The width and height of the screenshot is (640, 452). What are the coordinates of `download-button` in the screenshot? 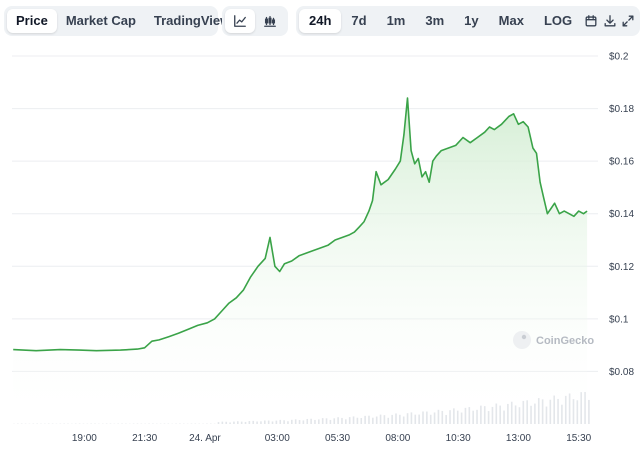 It's located at (609, 21).